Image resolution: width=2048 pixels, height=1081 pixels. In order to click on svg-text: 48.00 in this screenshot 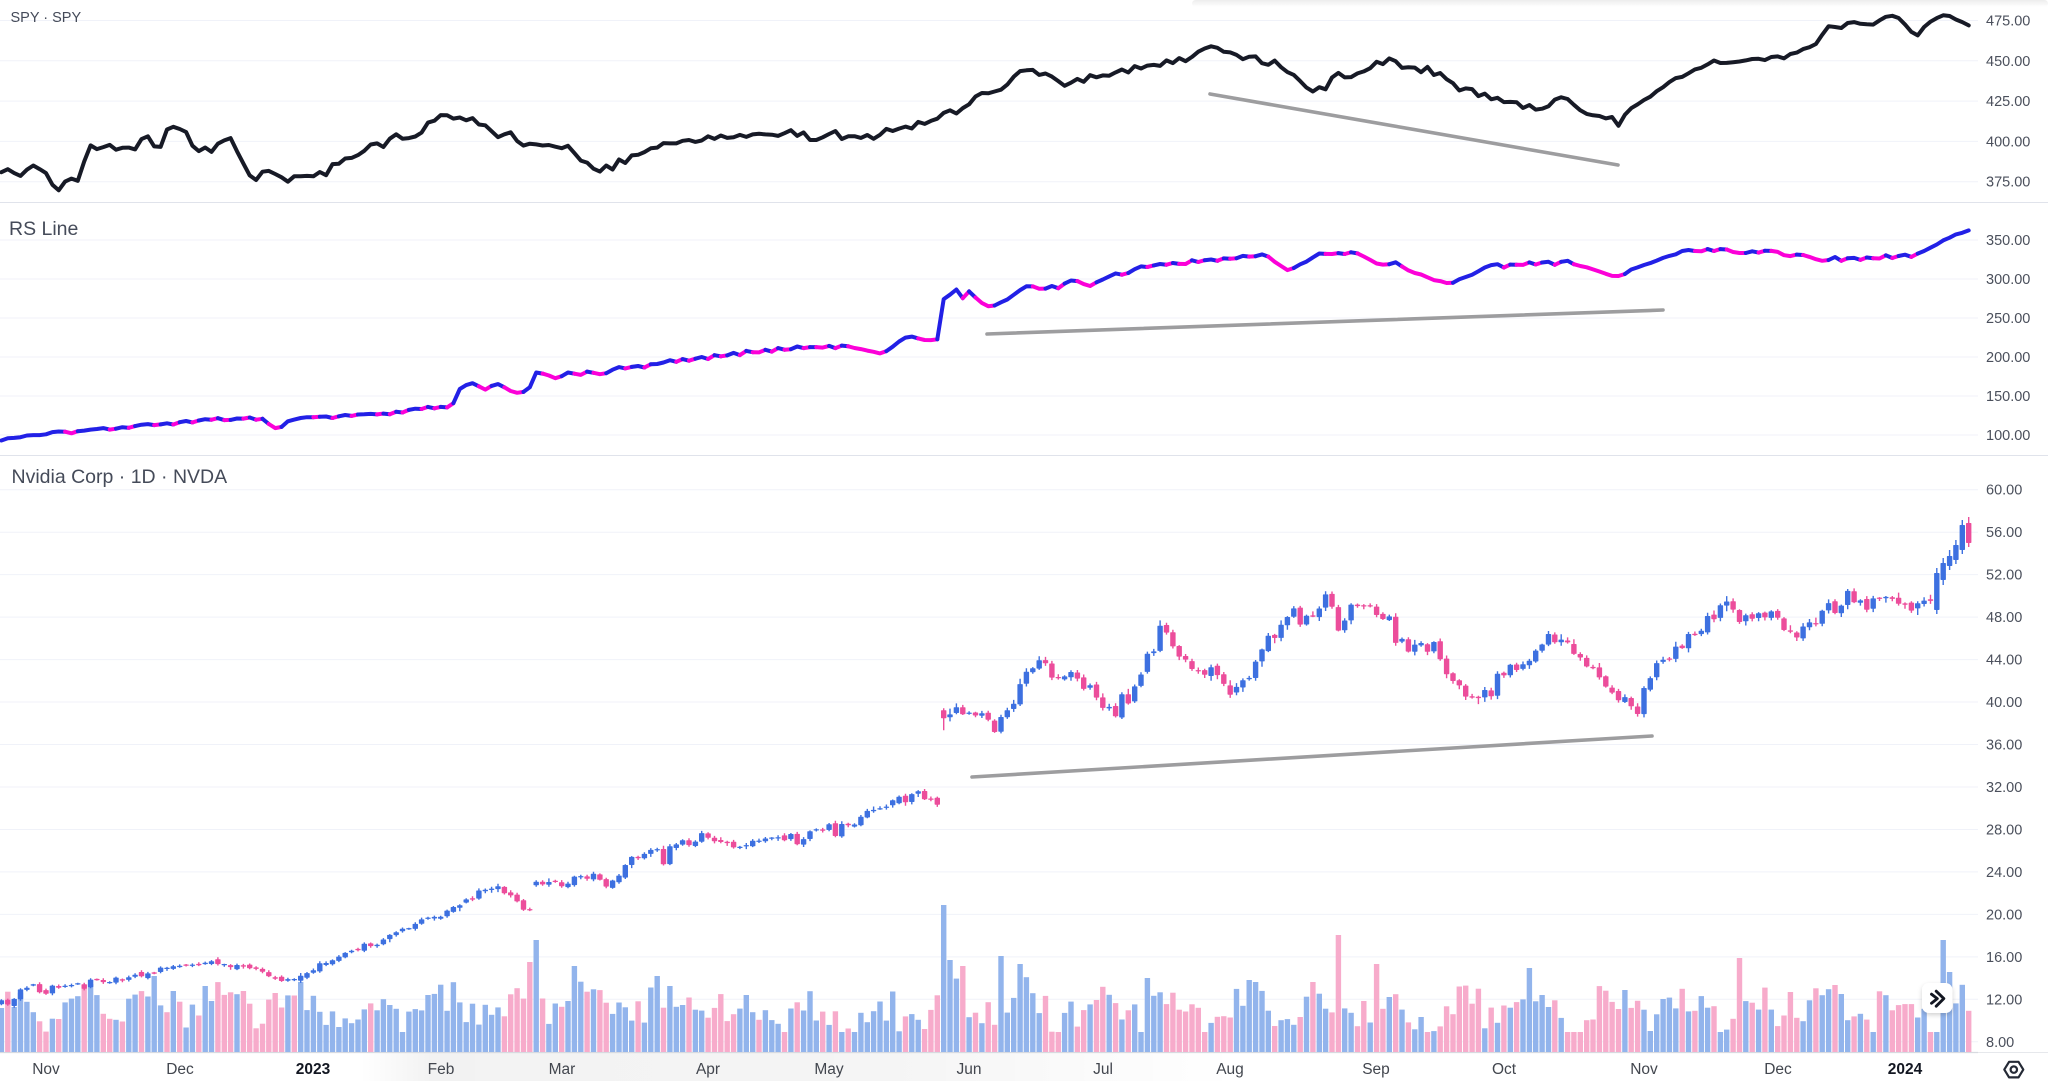, I will do `click(2004, 618)`.